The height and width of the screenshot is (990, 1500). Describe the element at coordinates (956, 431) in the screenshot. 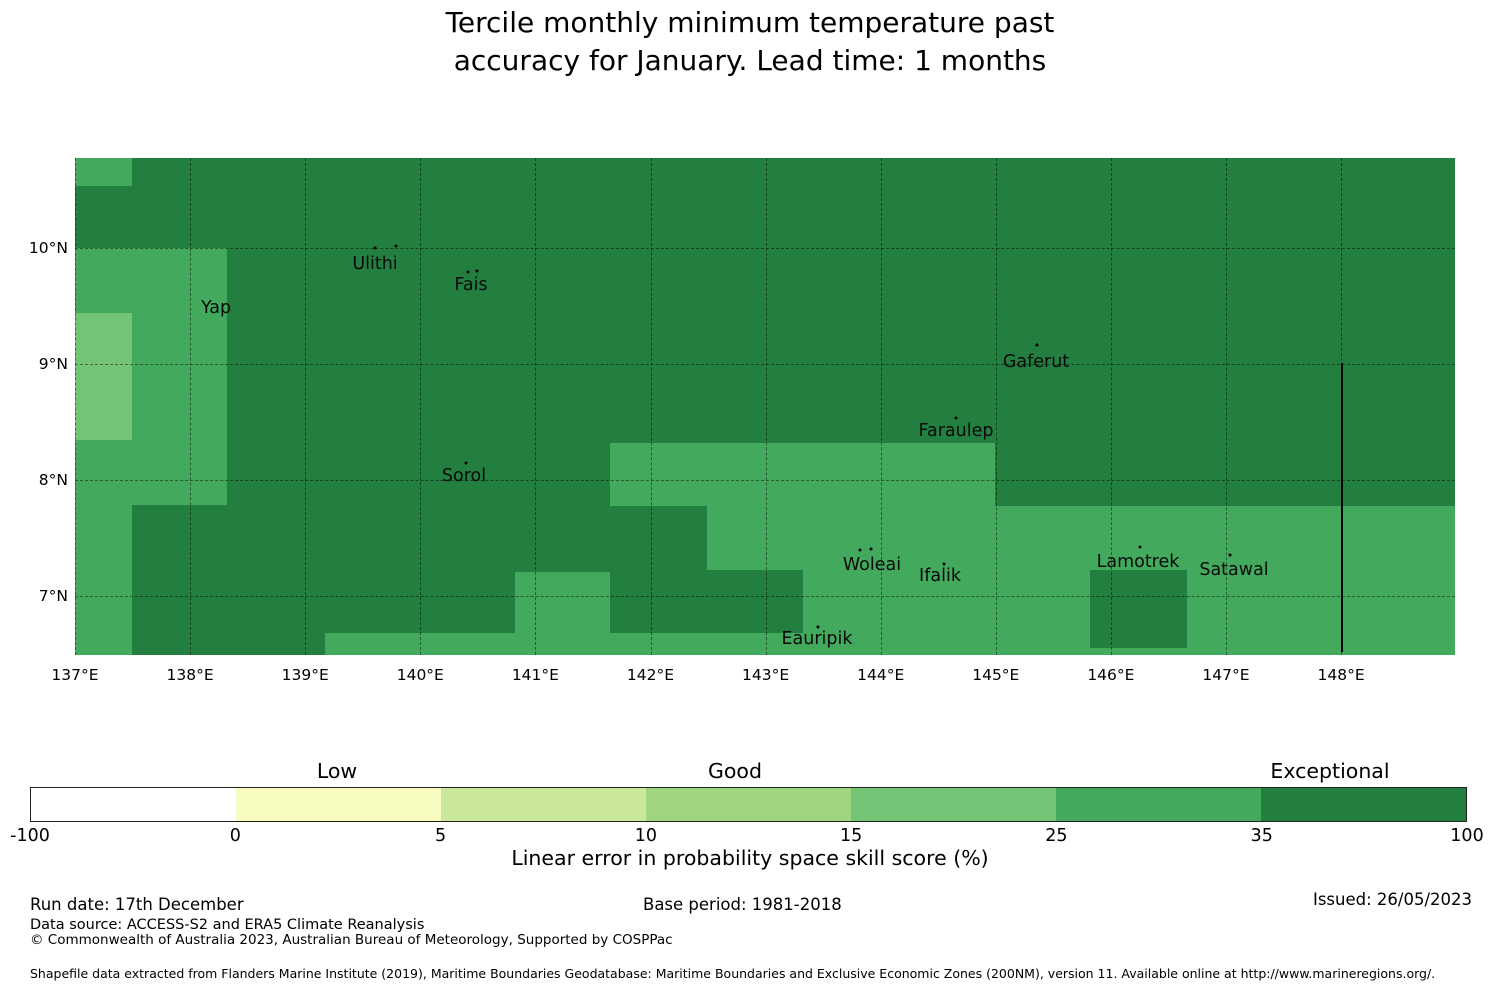

I see `island-label-faraulep: Faraulep` at that location.